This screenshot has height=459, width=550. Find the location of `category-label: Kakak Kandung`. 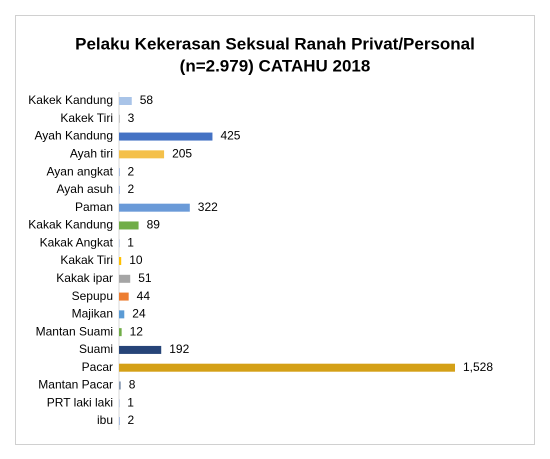

category-label: Kakak Kandung is located at coordinates (70, 225).